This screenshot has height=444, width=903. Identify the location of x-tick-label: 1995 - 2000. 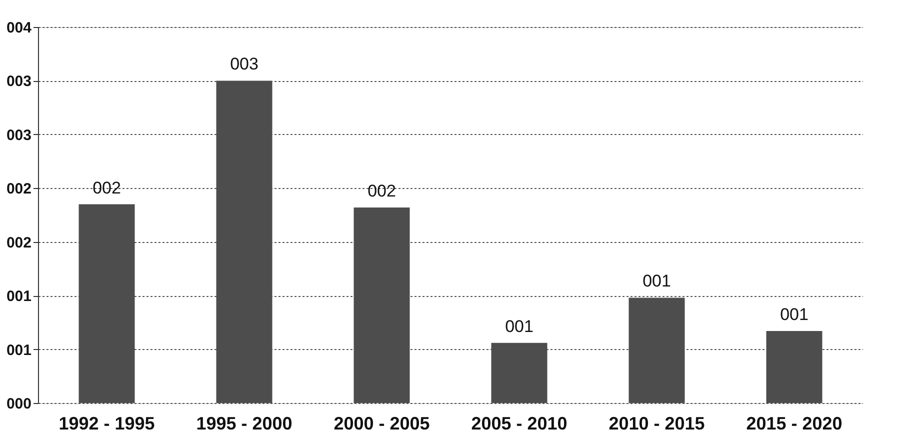
(244, 424).